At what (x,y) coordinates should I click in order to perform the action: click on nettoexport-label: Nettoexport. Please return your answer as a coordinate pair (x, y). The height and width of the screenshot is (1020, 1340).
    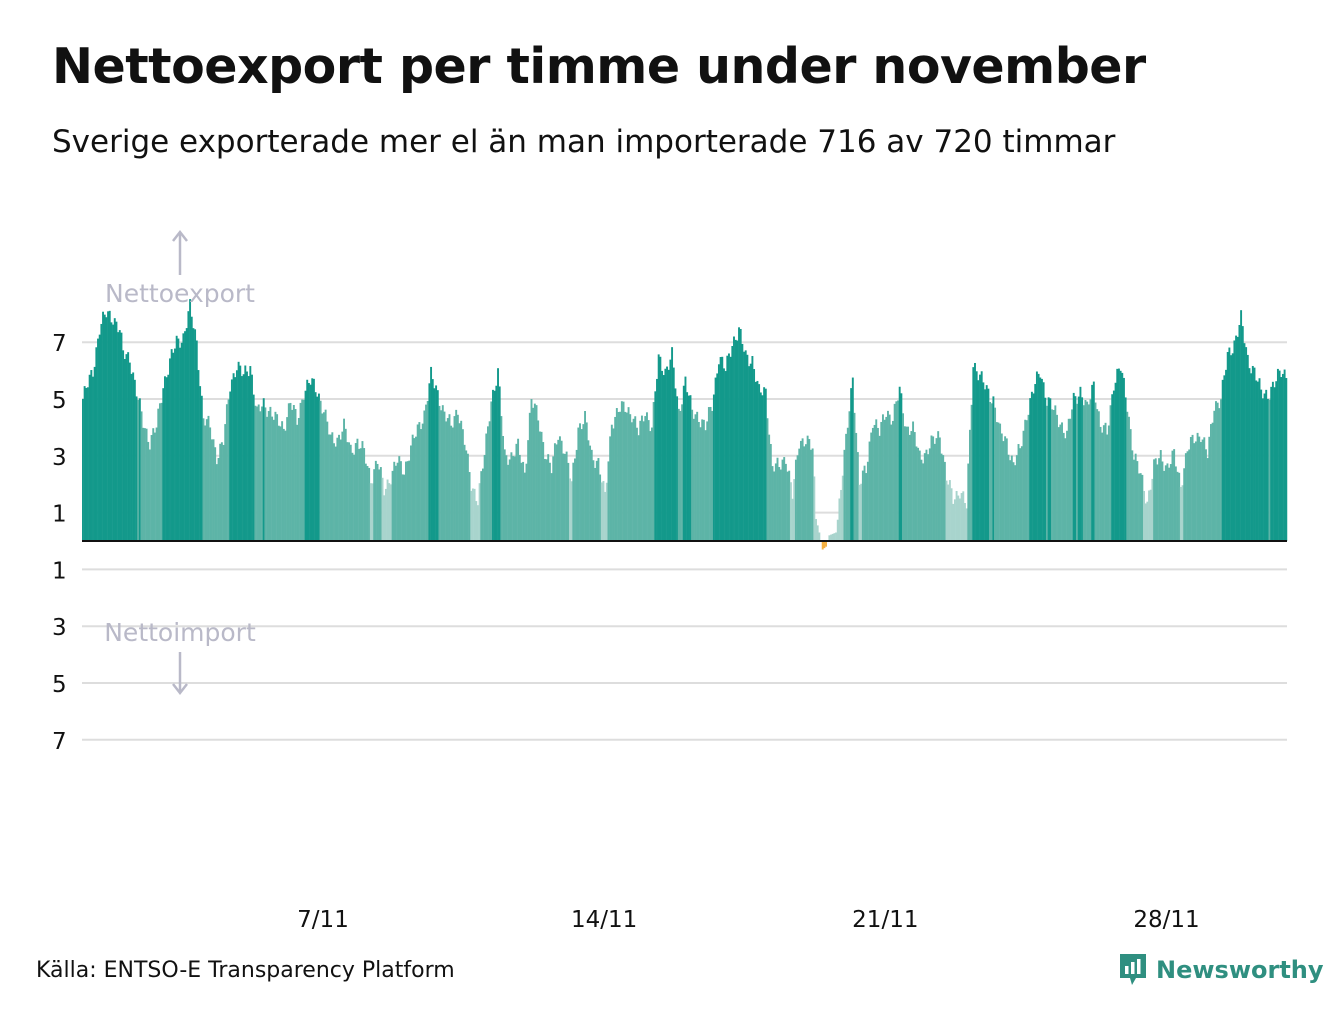
    Looking at the image, I should click on (180, 293).